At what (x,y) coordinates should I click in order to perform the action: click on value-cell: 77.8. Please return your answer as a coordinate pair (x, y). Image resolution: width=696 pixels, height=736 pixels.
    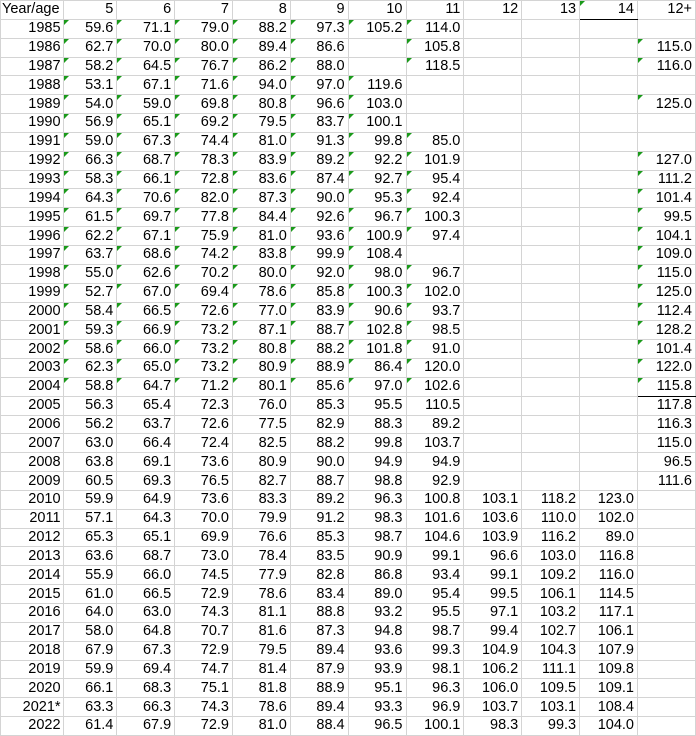
    Looking at the image, I should click on (203, 217).